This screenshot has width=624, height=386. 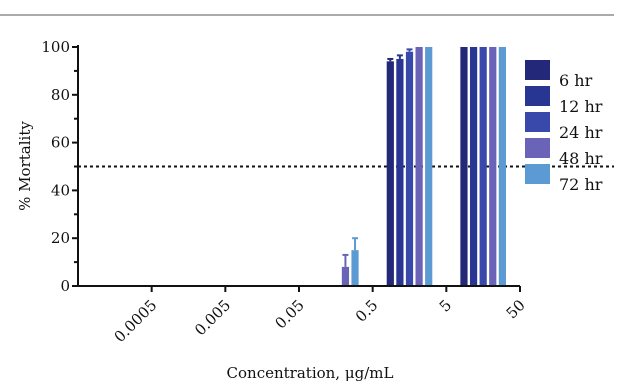 What do you see at coordinates (516, 309) in the screenshot?
I see `x-tick-label-50: 50` at bounding box center [516, 309].